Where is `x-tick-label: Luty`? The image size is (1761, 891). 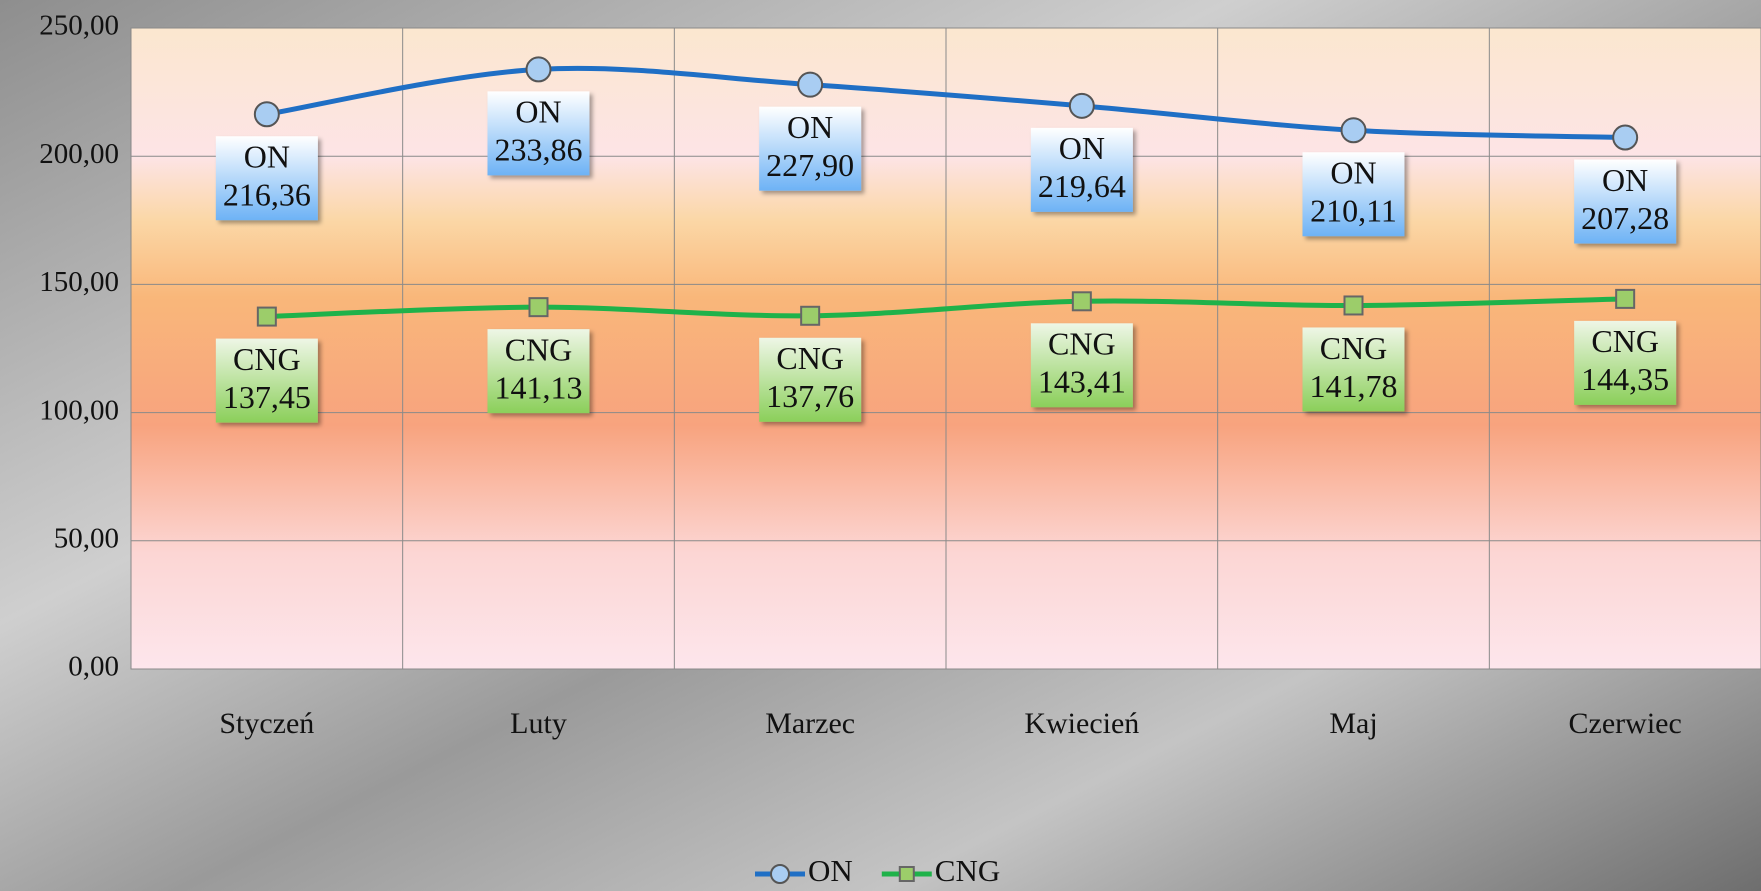 x-tick-label: Luty is located at coordinates (538, 723).